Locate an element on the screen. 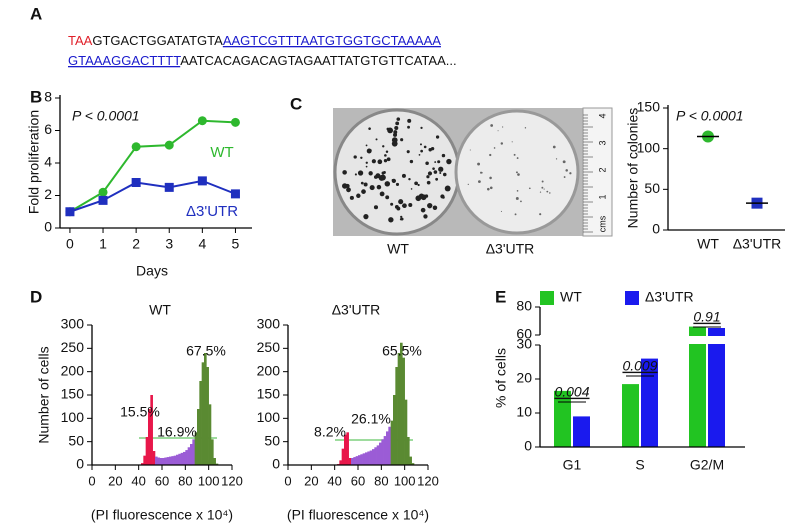 Image resolution: width=800 pixels, height=530 pixels. x-tick-label: 2 is located at coordinates (136, 244).